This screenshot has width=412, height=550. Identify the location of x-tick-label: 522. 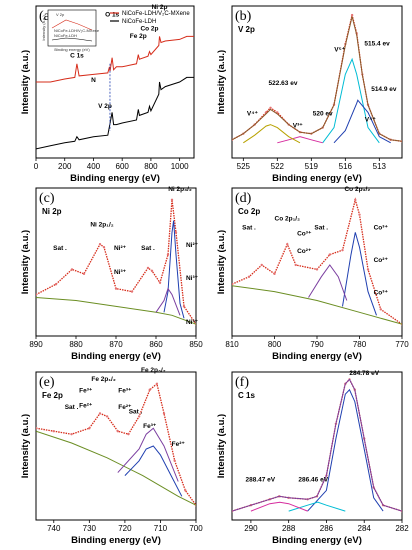
(278, 166).